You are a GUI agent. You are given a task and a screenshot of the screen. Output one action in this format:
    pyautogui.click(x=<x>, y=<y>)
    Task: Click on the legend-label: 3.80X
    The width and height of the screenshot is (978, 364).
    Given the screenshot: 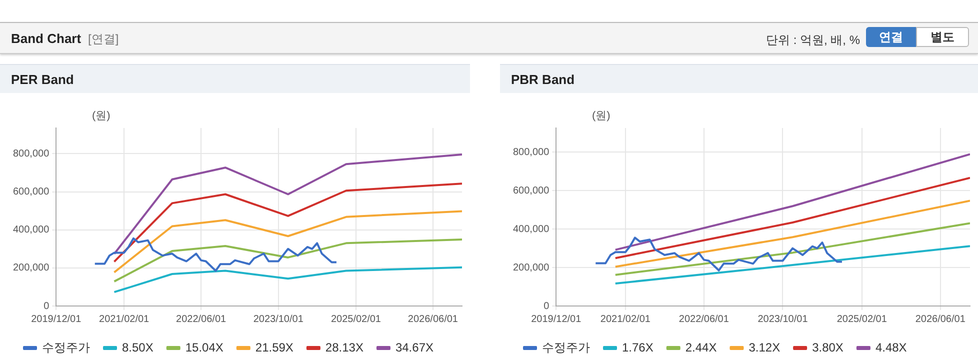 What is the action you would take?
    pyautogui.click(x=828, y=347)
    